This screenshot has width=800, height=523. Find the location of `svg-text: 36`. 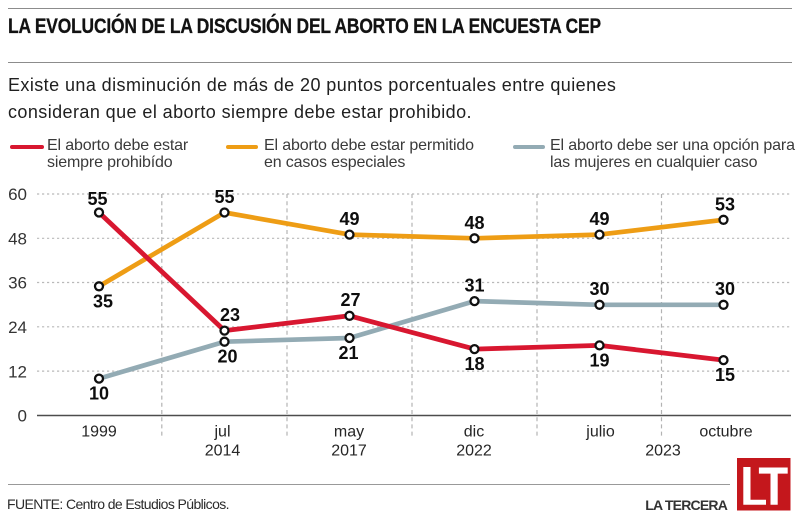

svg-text: 36 is located at coordinates (17, 283).